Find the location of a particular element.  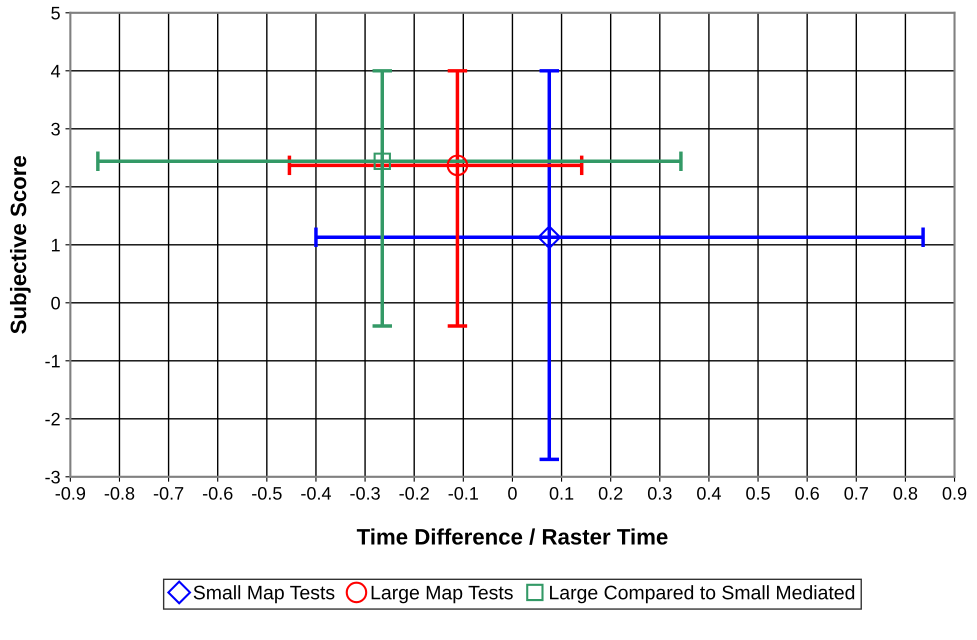

x-tick-label: -0.3 is located at coordinates (365, 493).